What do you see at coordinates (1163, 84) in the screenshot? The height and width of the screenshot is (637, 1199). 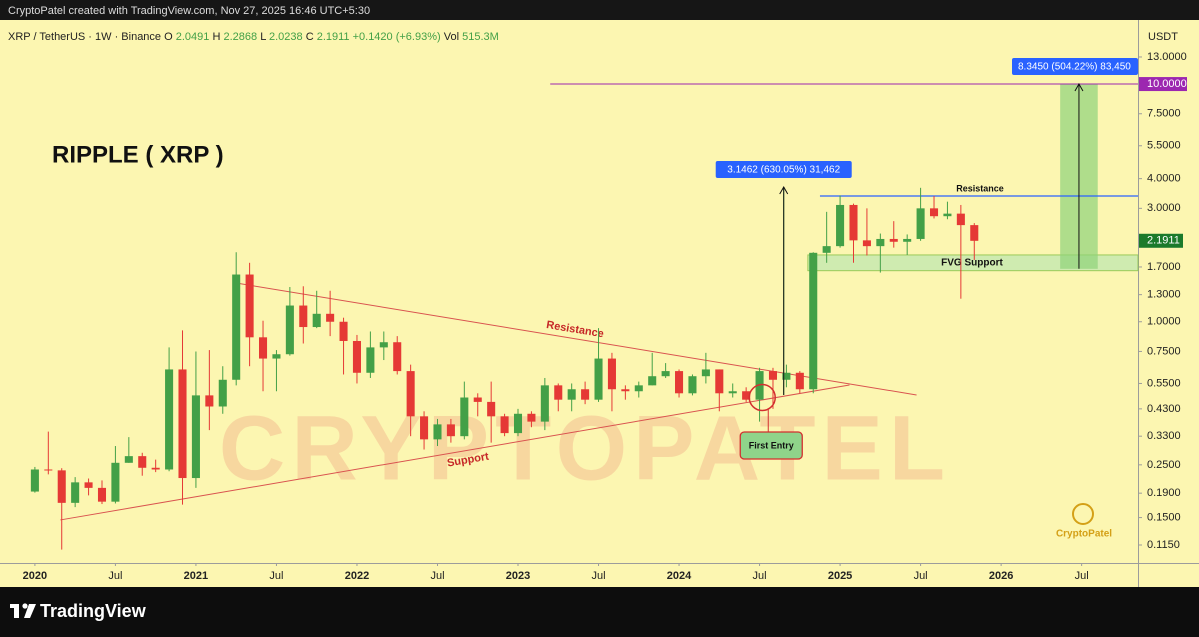 I see `target-label-bg` at bounding box center [1163, 84].